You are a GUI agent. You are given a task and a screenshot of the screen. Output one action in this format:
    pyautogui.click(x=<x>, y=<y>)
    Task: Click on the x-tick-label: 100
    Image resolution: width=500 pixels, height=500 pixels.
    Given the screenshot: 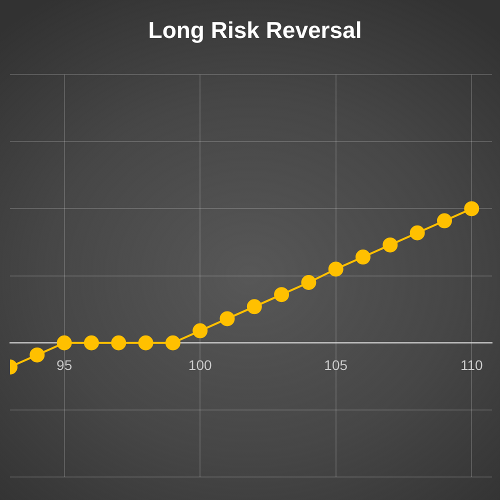 What is the action you would take?
    pyautogui.click(x=200, y=365)
    